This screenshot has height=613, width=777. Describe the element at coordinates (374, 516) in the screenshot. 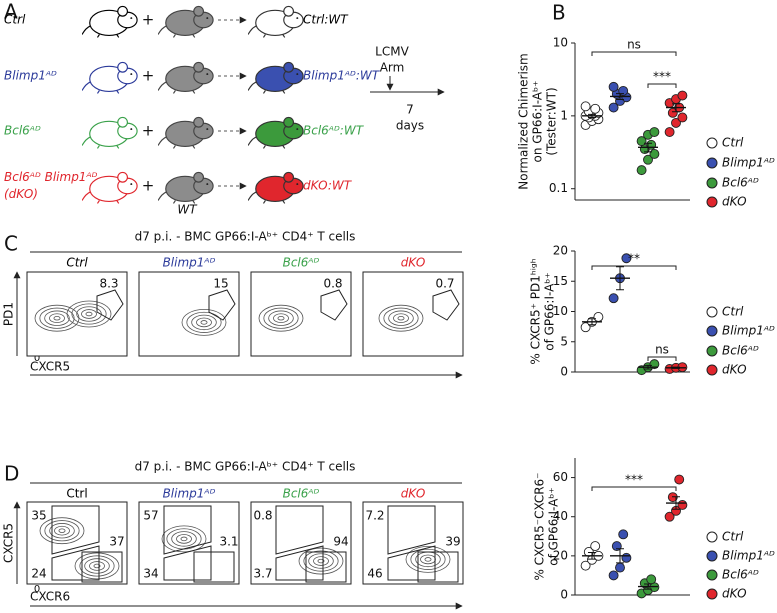

I see `gate-frequency: 7.2` at that location.